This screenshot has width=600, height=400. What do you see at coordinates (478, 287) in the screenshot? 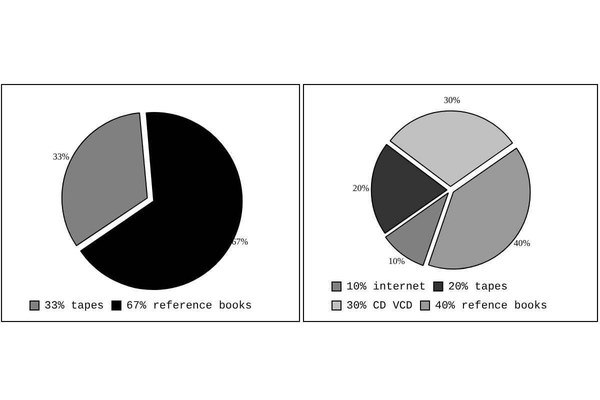
I see `legend-label: 20% tapes` at bounding box center [478, 287].